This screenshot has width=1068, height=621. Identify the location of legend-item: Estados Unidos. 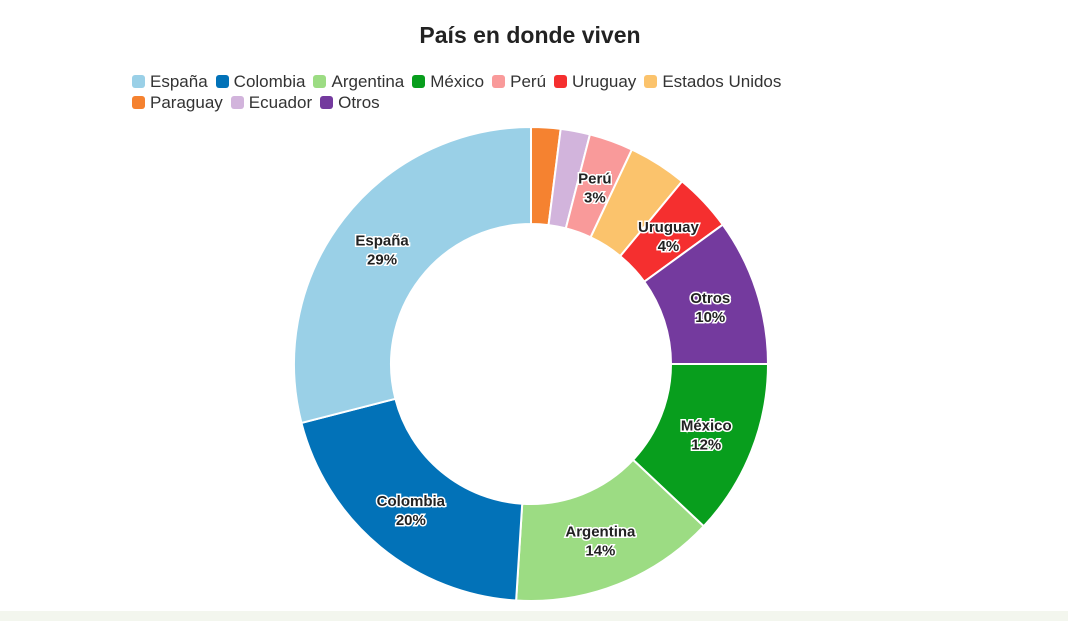
(712, 81).